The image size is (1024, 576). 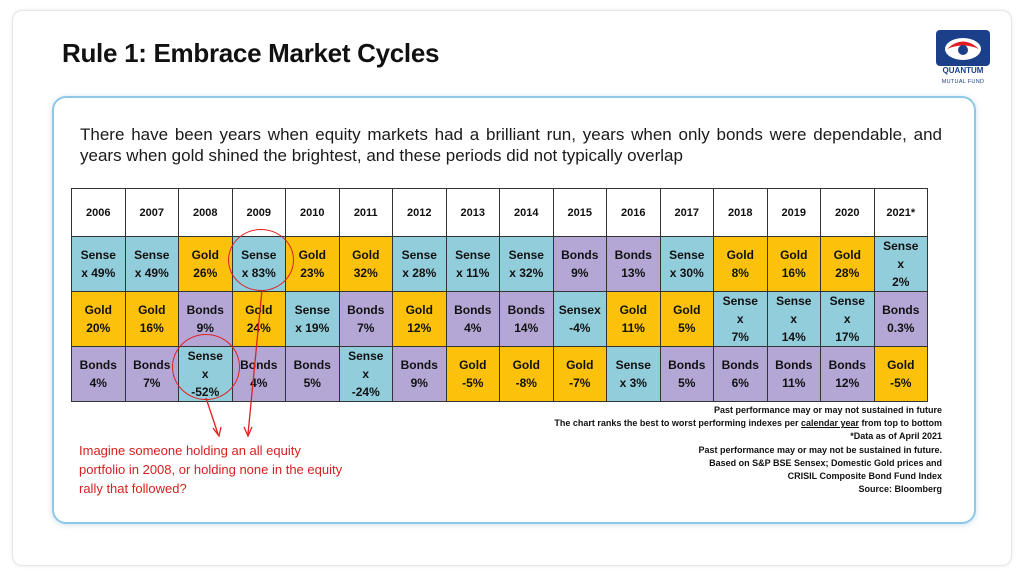 What do you see at coordinates (864, 476) in the screenshot?
I see `note-line-6: CRISIL Composite Bond Fund Index` at bounding box center [864, 476].